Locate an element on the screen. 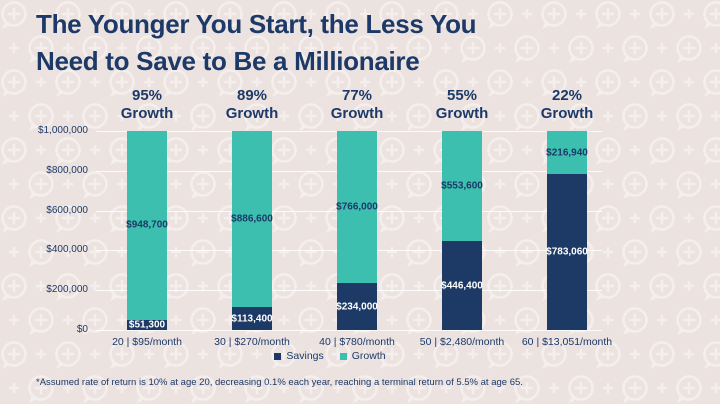 The image size is (720, 404). legend-item-growth: Growth is located at coordinates (362, 356).